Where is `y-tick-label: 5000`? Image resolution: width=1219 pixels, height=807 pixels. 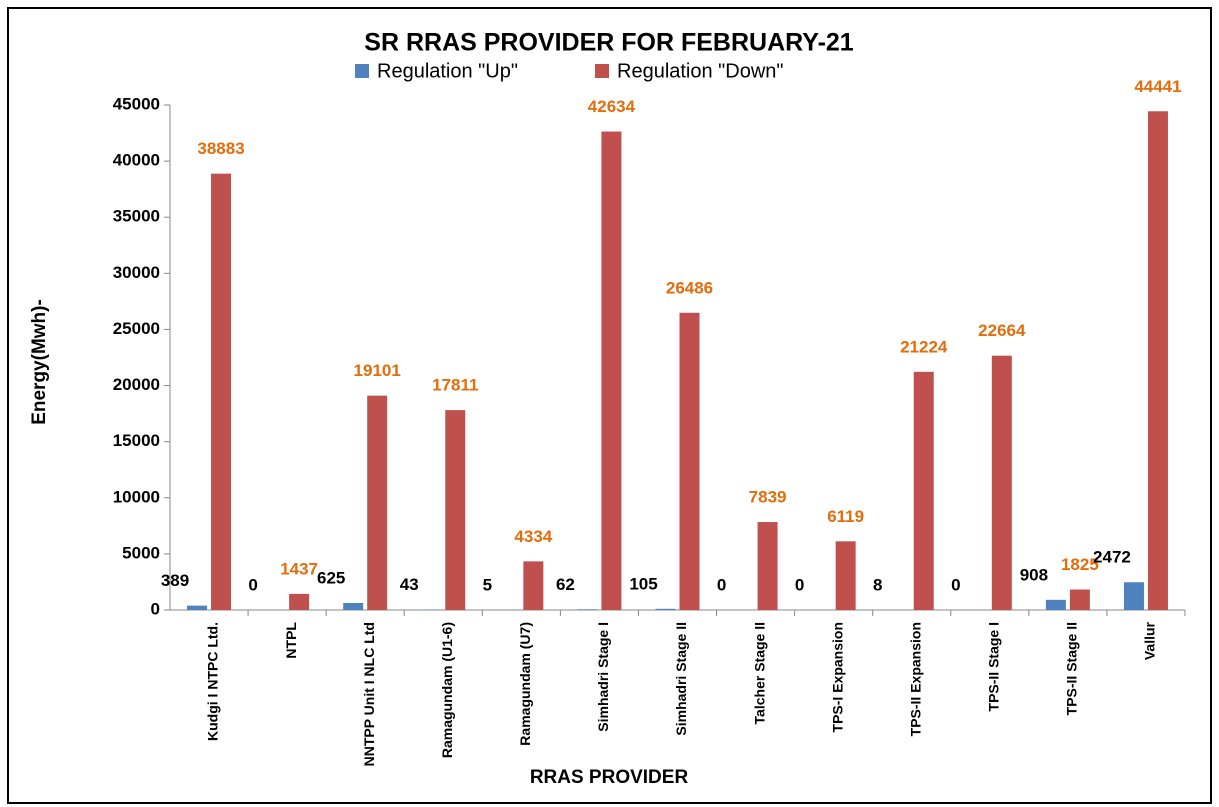
y-tick-label: 5000 is located at coordinates (141, 552).